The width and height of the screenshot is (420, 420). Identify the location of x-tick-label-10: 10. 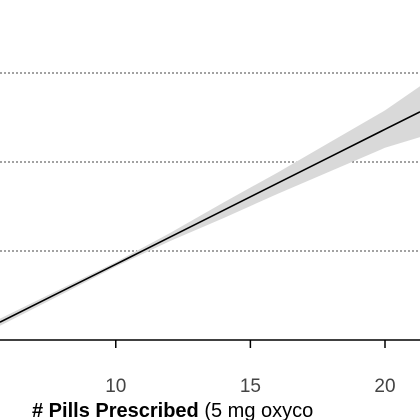
(115, 386).